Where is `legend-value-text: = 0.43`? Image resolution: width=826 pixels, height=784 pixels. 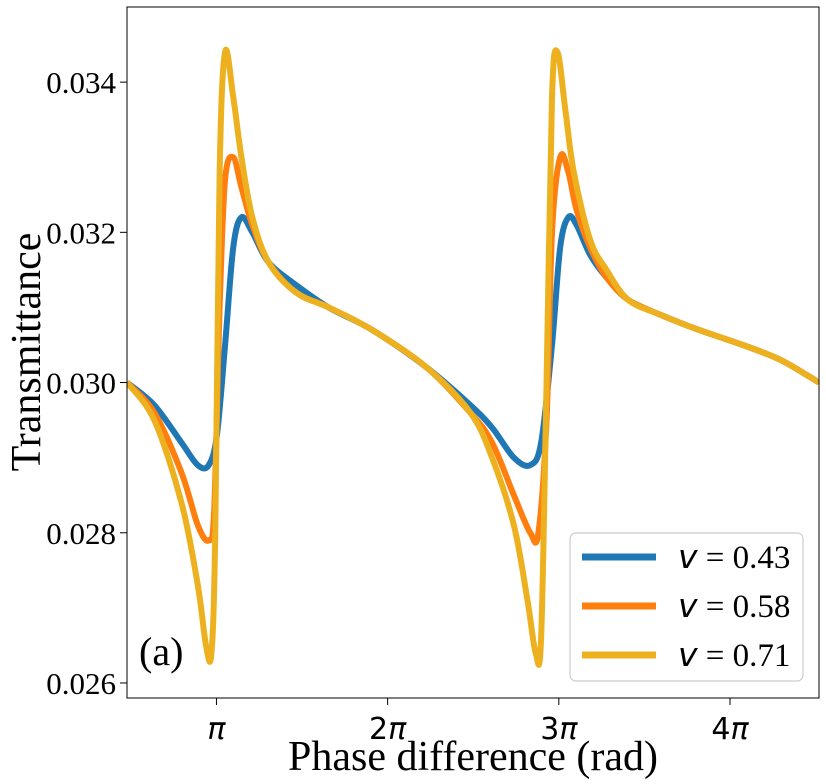
legend-value-text: = 0.43 is located at coordinates (744, 558).